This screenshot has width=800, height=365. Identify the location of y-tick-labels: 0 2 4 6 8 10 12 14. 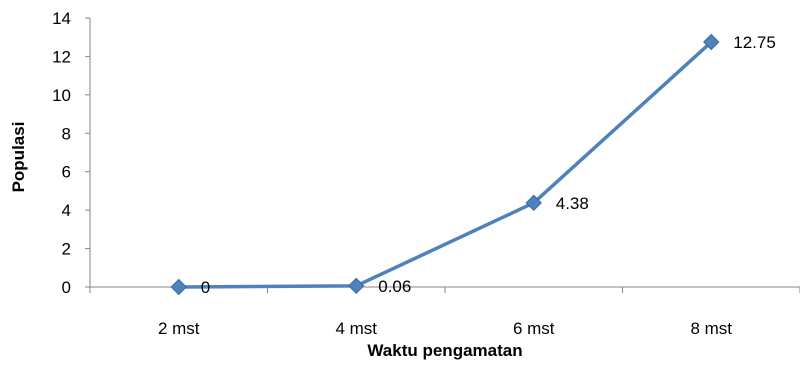
(71, 153).